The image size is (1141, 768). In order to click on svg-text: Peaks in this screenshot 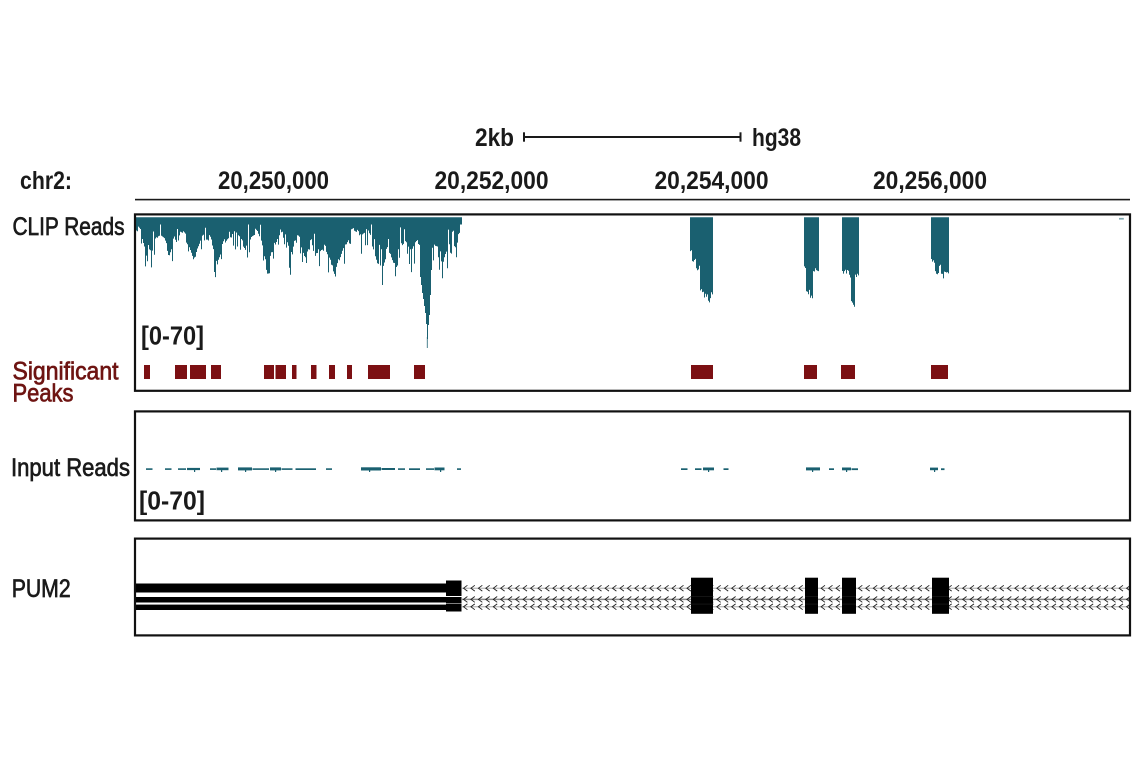, I will do `click(43, 394)`.